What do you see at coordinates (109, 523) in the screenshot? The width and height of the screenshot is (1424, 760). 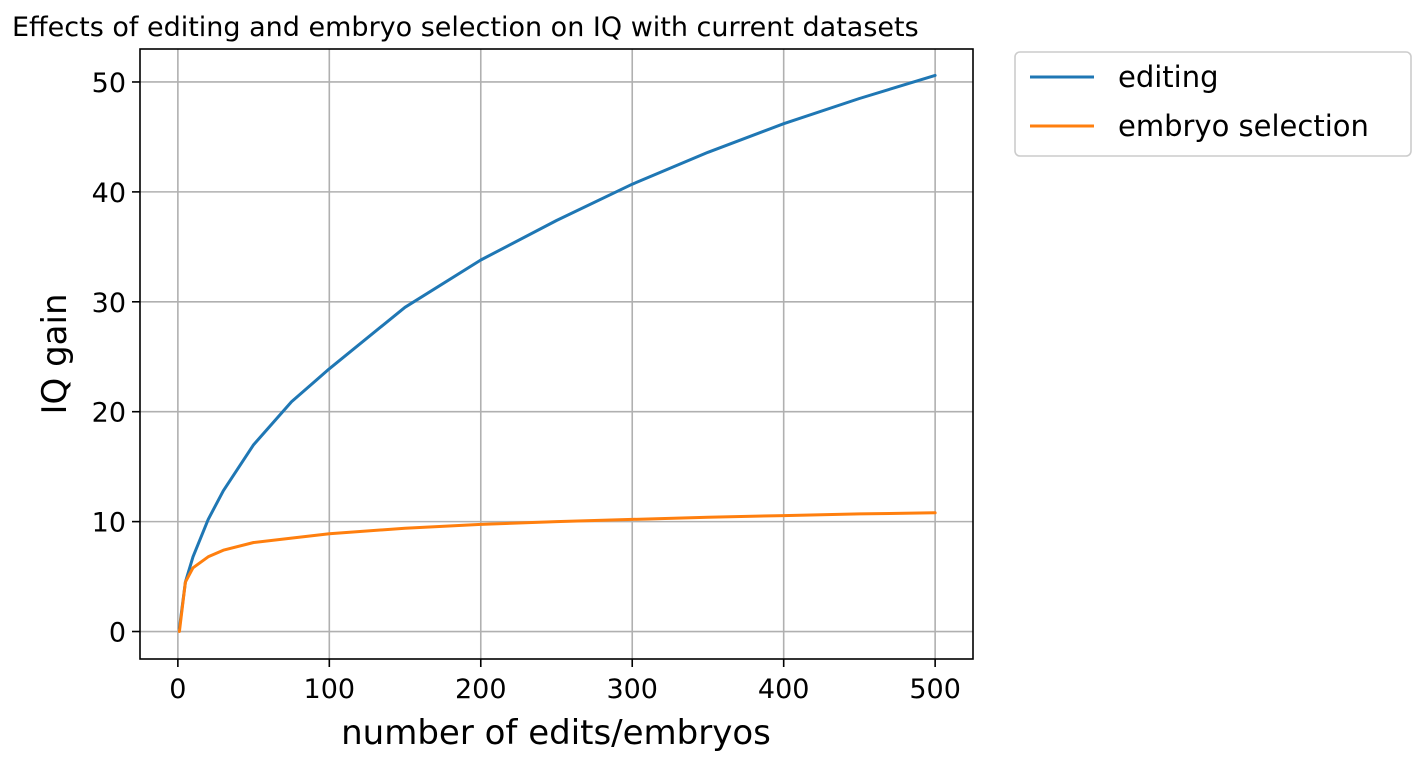 I see `y-tick-label: 10` at bounding box center [109, 523].